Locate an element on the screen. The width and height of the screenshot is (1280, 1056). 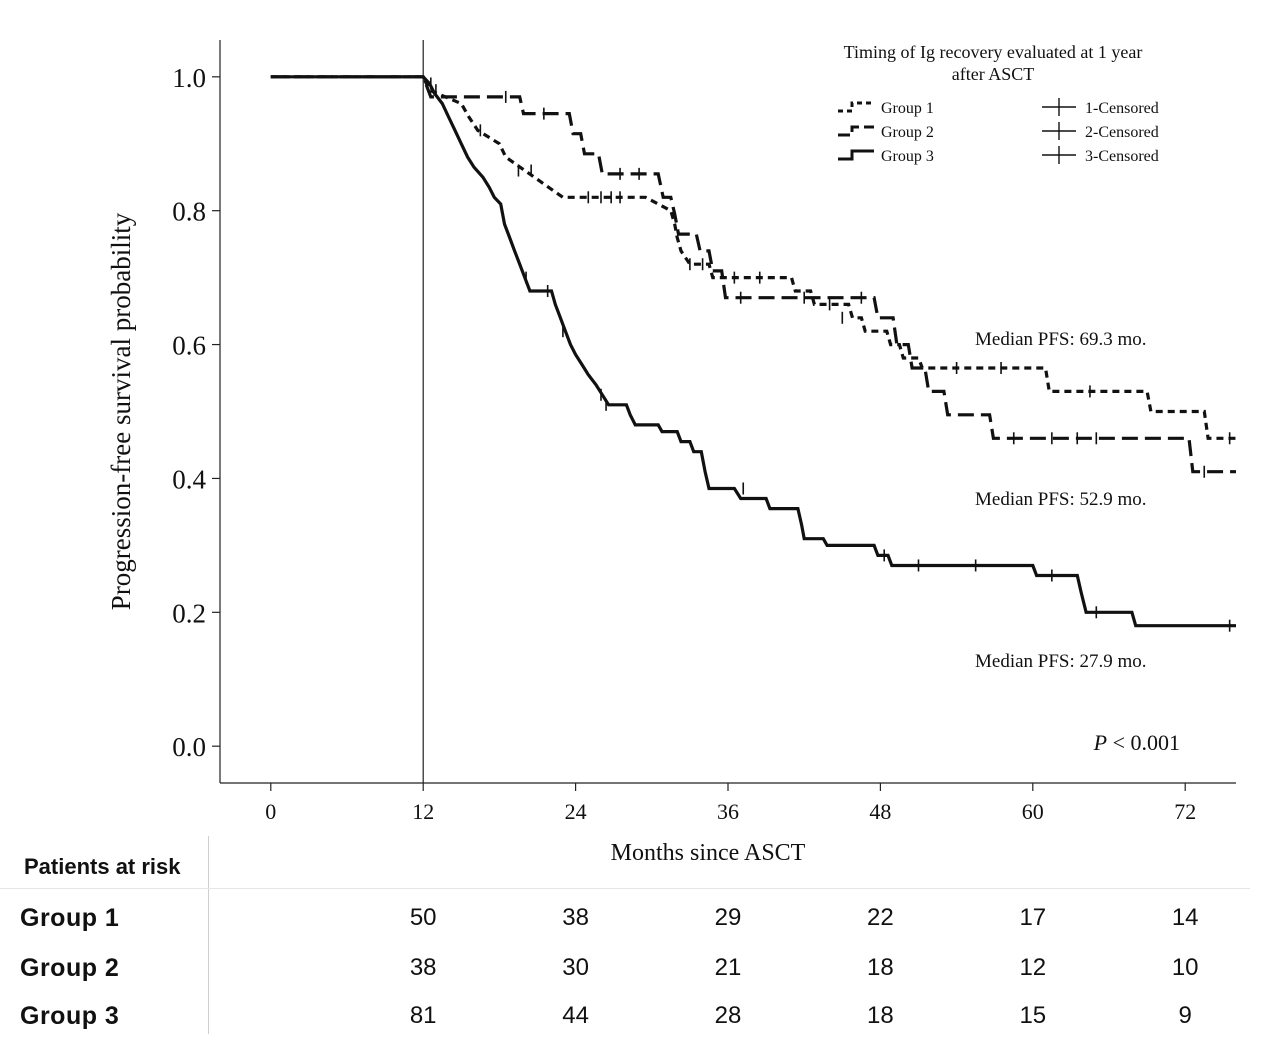
x-tick-label: 12 is located at coordinates (423, 811).